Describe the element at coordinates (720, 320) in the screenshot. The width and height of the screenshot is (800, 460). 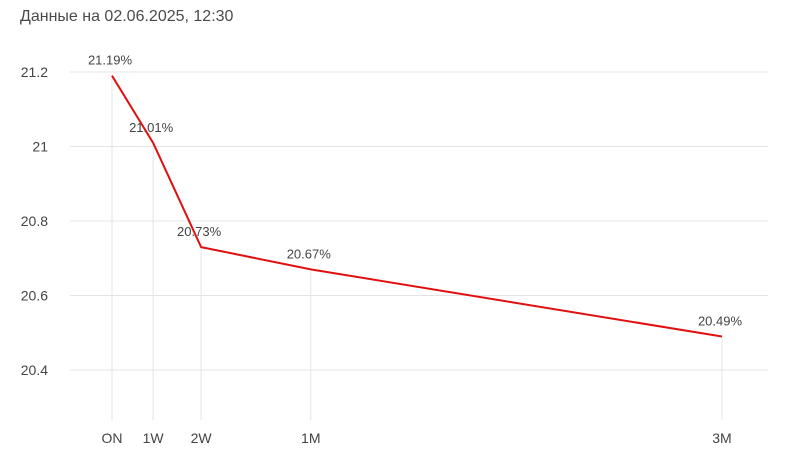
I see `data-label: 20.49%` at that location.